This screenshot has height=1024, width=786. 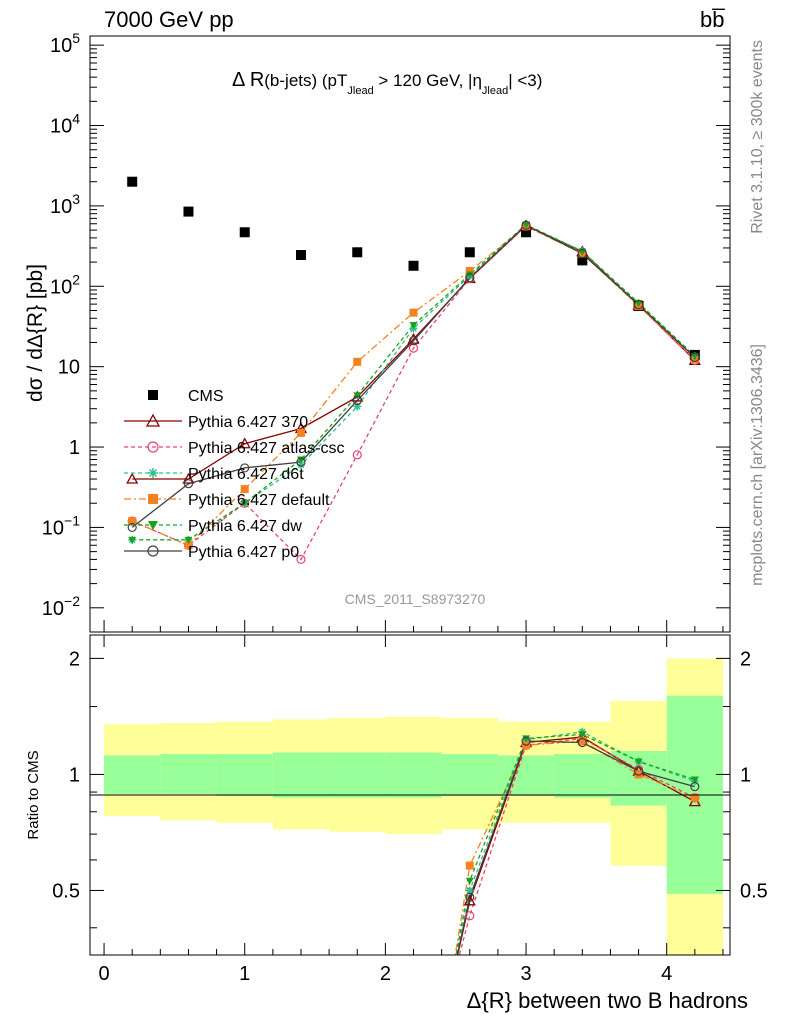 I want to click on x-tick-label: 3, so click(x=525, y=974).